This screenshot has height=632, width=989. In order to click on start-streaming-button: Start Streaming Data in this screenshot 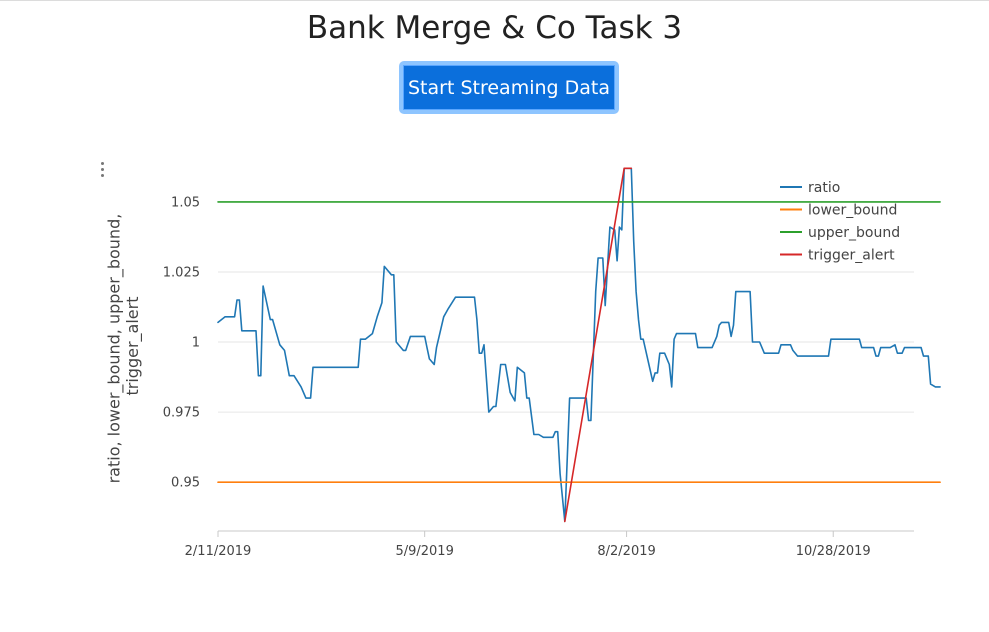, I will do `click(509, 87)`.